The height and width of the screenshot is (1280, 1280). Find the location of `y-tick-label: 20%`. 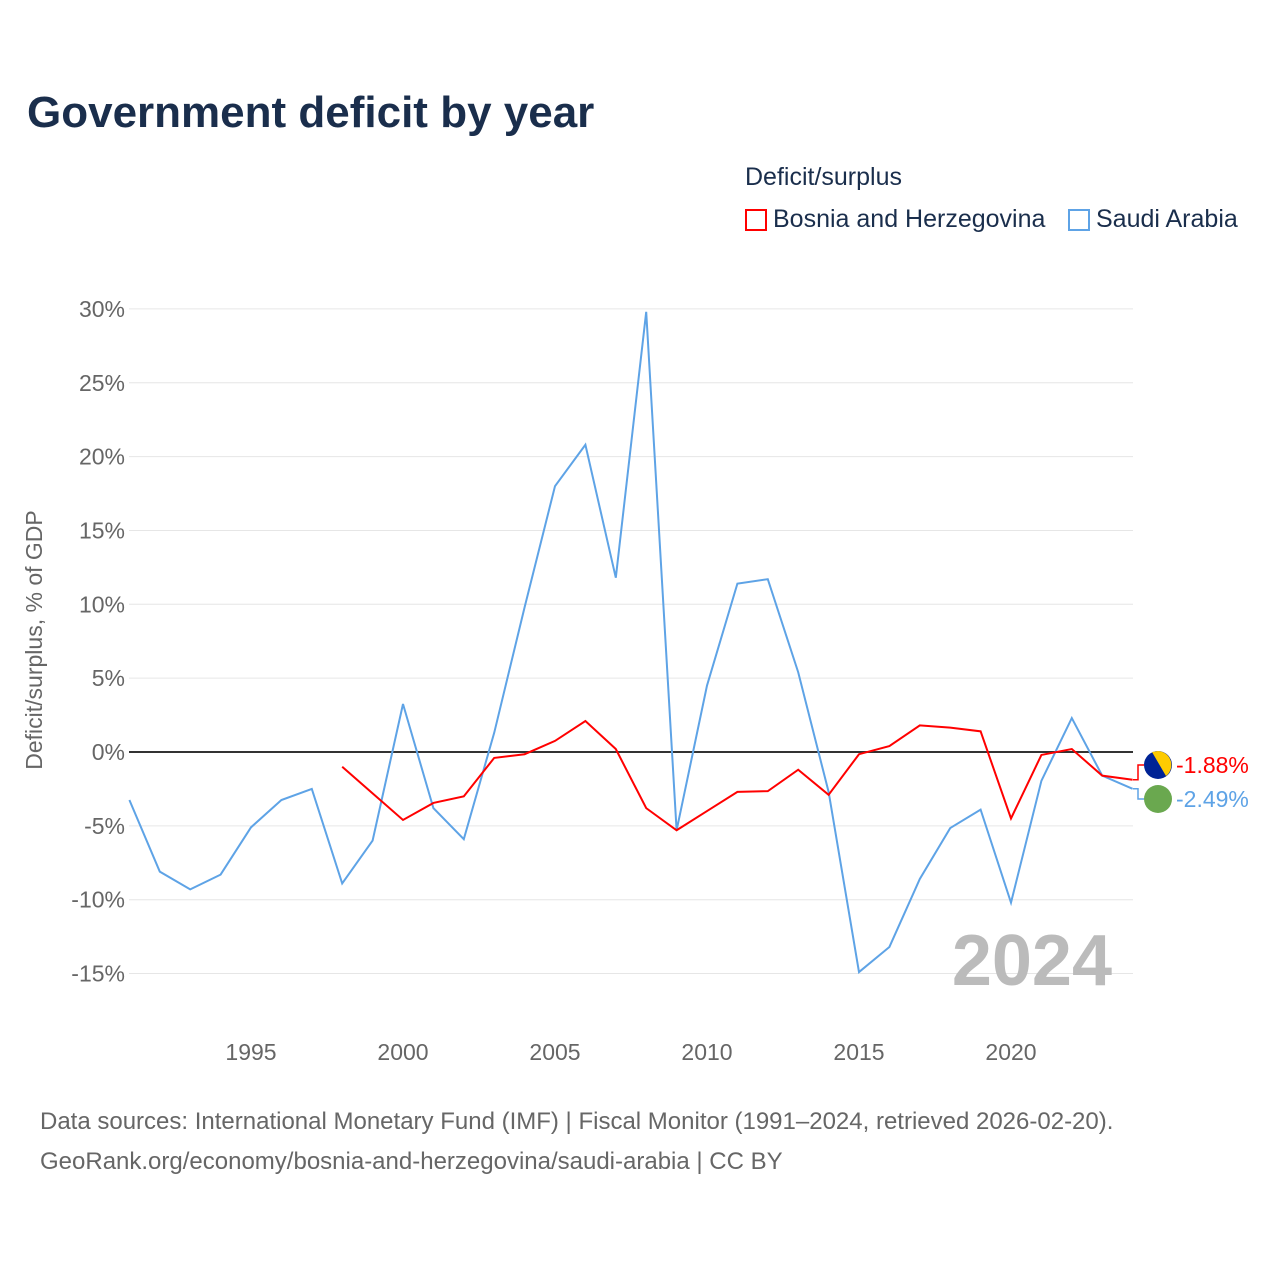

y-tick-label: 20% is located at coordinates (102, 457).